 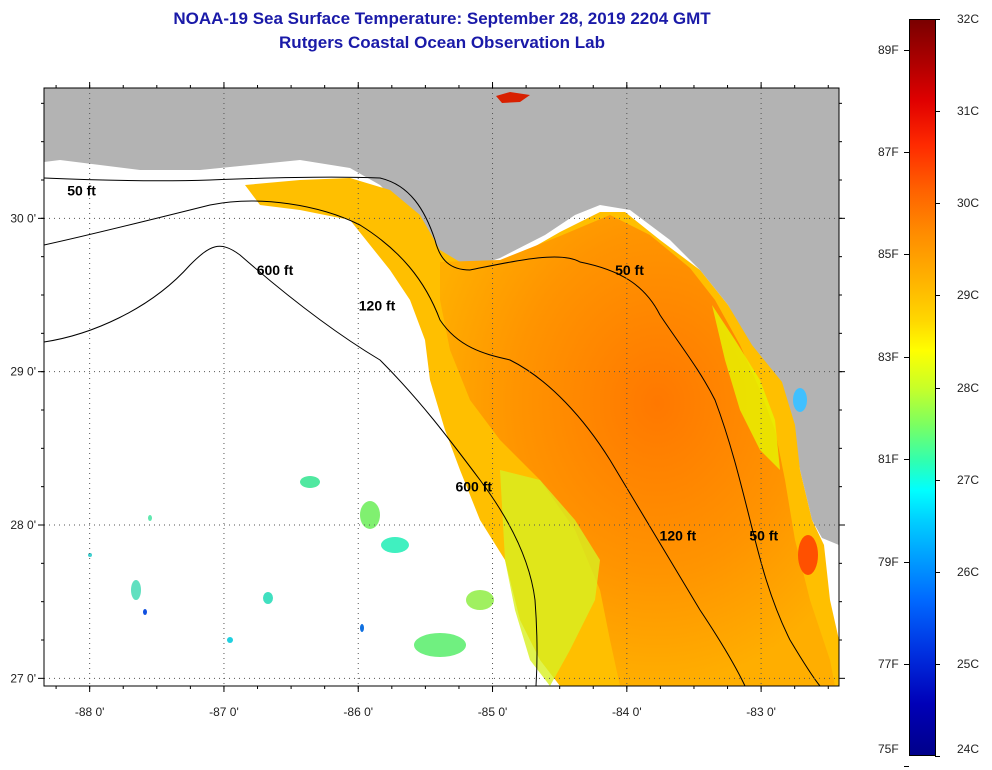 What do you see at coordinates (23, 372) in the screenshot?
I see `lat-tick-label: 29 0'` at bounding box center [23, 372].